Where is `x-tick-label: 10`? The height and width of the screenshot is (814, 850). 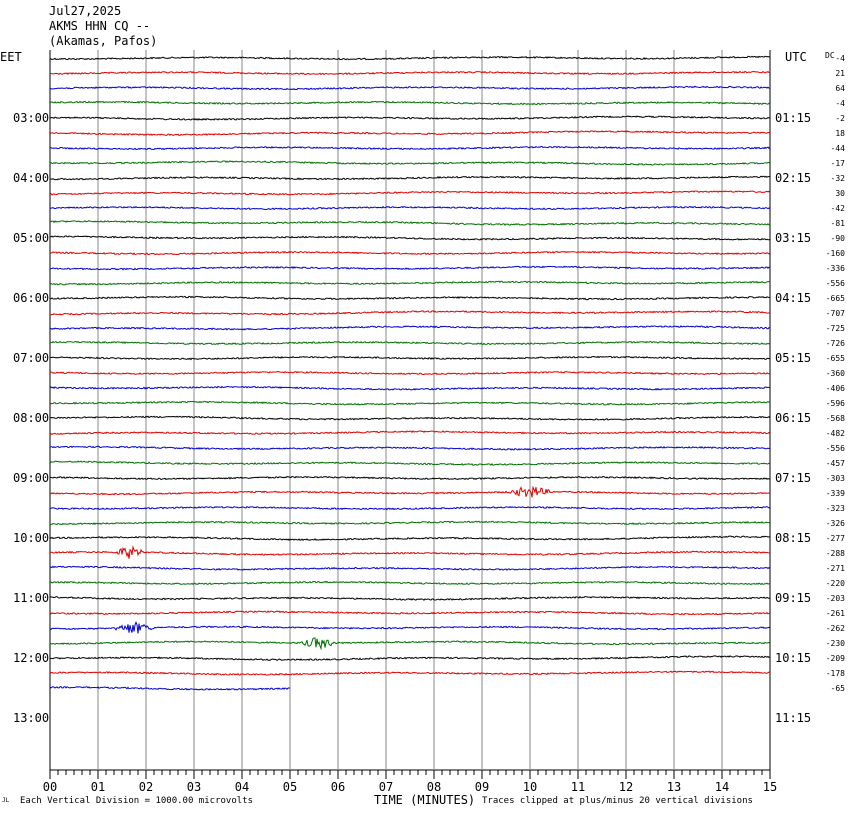
x-tick-label: 10 is located at coordinates (530, 787).